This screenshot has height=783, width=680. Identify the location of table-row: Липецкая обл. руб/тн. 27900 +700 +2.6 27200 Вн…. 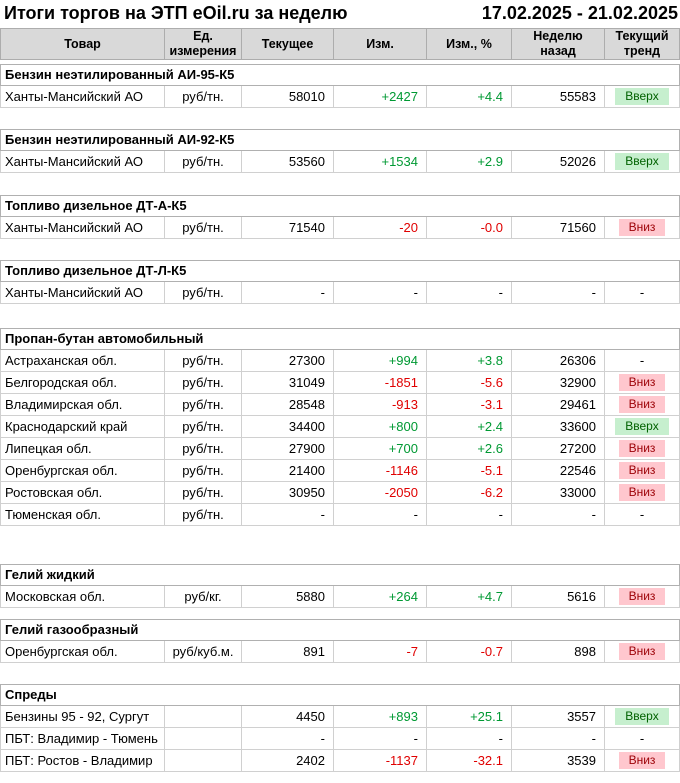
(340, 449).